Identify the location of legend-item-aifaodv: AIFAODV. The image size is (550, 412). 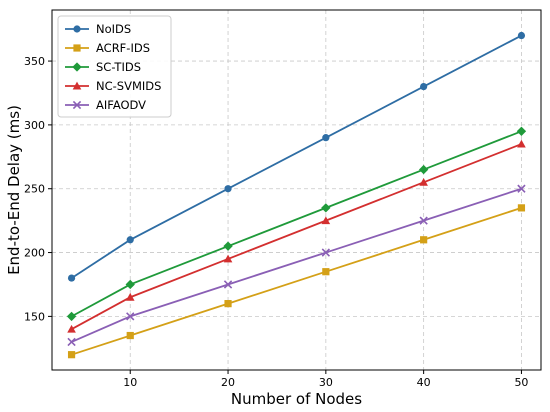
(105, 105).